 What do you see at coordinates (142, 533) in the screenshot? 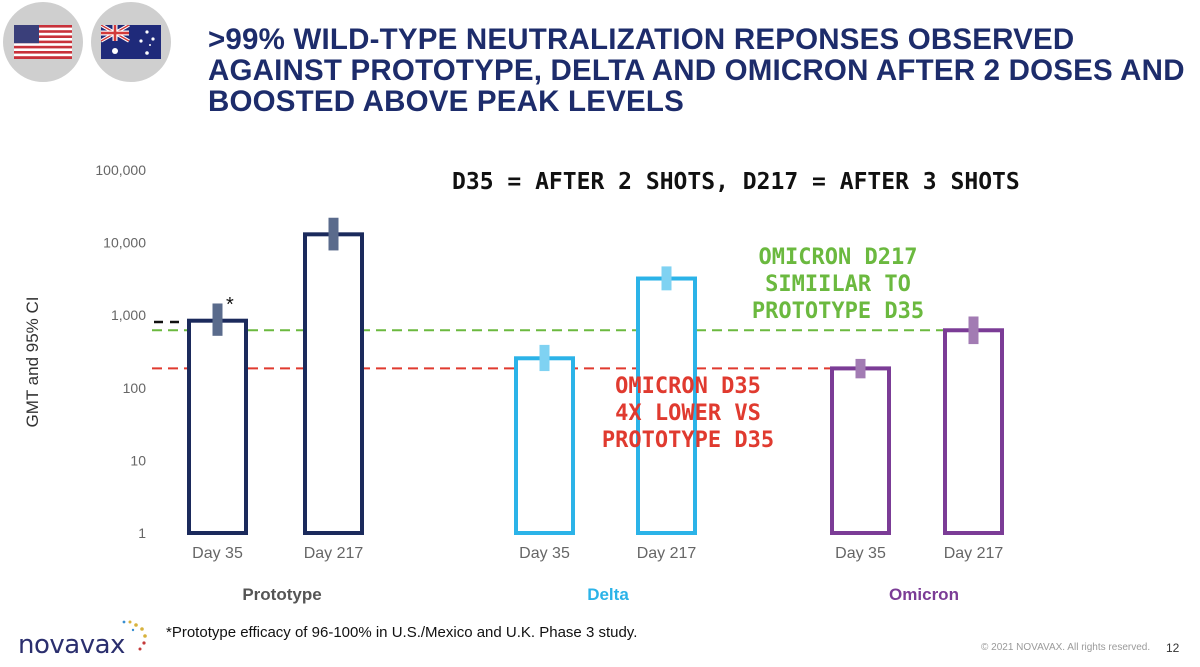
I see `y-tick-label: 1` at bounding box center [142, 533].